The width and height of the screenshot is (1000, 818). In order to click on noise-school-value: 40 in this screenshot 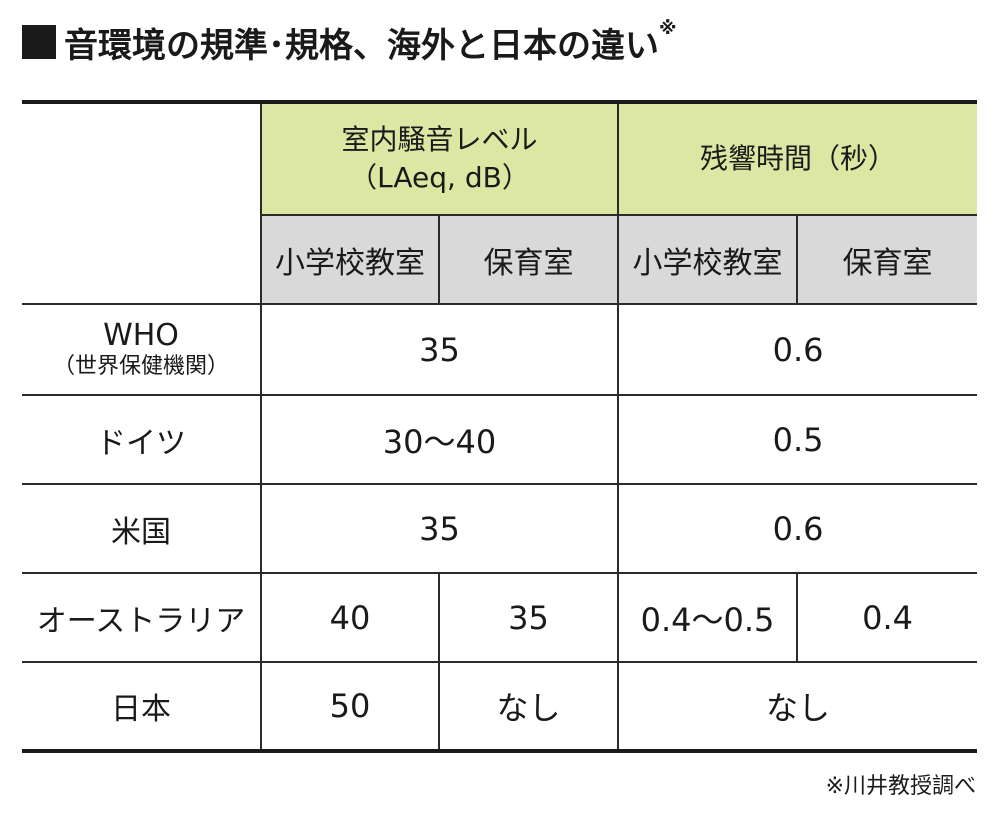, I will do `click(350, 617)`.